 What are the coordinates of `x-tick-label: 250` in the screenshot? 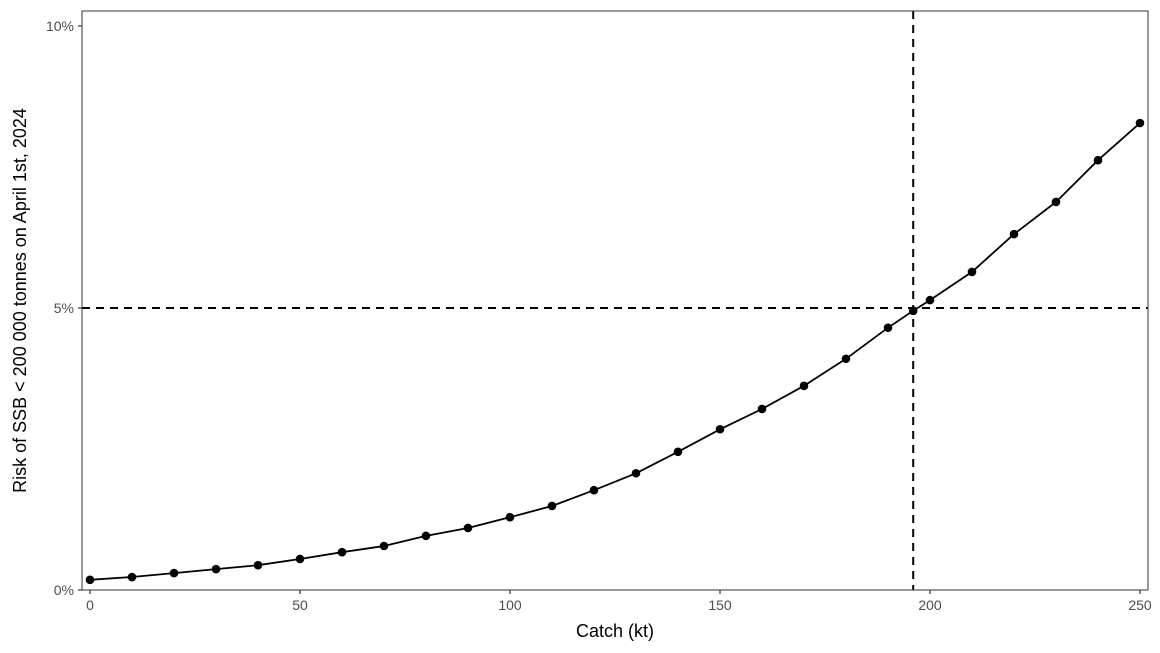 It's located at (1140, 605).